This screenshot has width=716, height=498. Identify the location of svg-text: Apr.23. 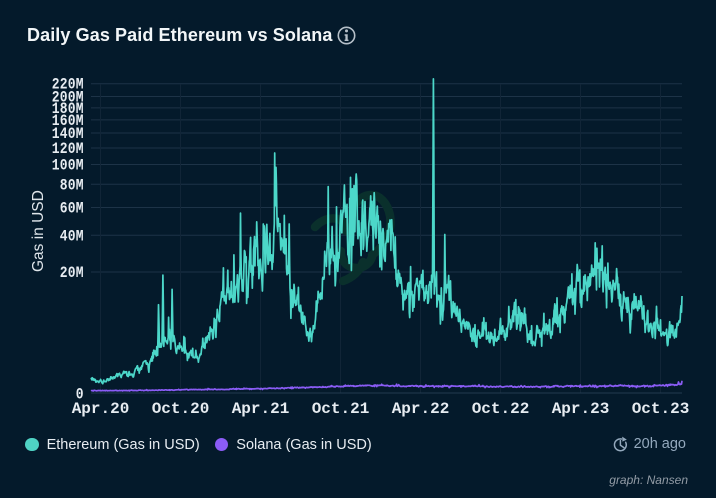
(581, 409).